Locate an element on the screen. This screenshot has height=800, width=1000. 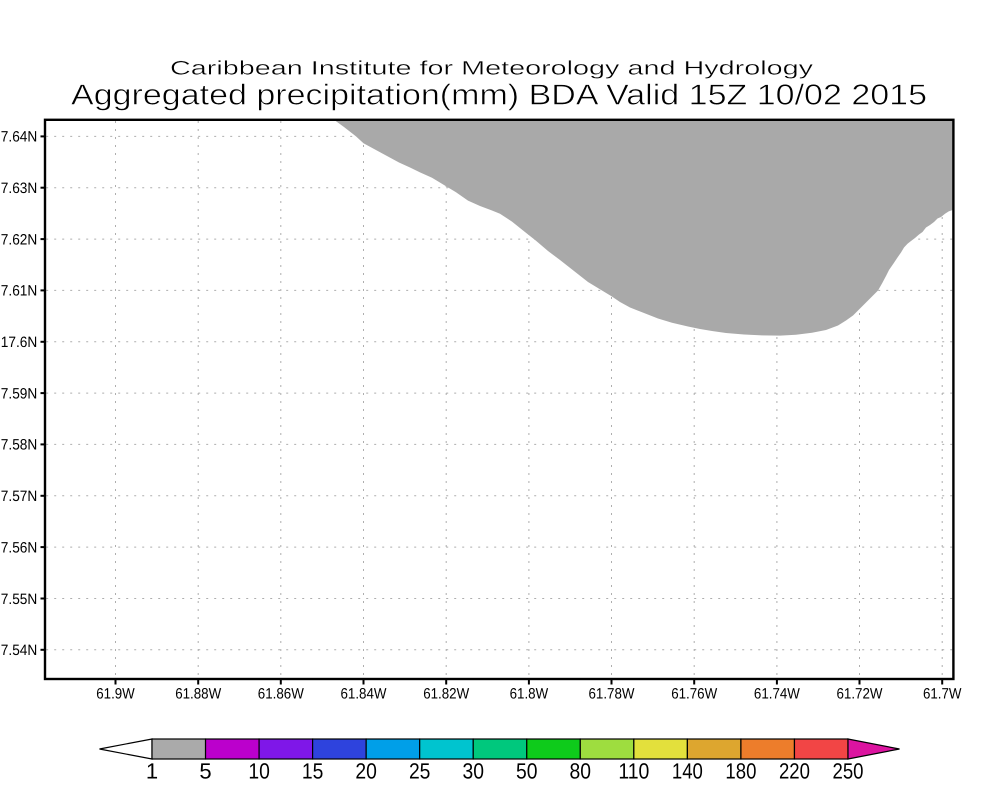
svg-text: 61.7W is located at coordinates (942, 693).